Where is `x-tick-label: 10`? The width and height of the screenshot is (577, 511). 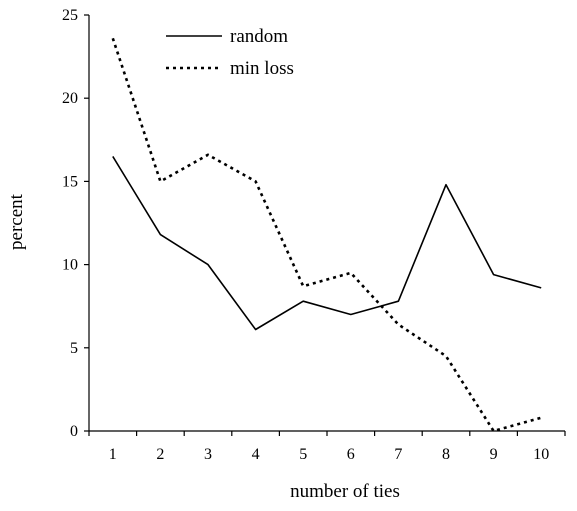
x-tick-label: 10 is located at coordinates (541, 454).